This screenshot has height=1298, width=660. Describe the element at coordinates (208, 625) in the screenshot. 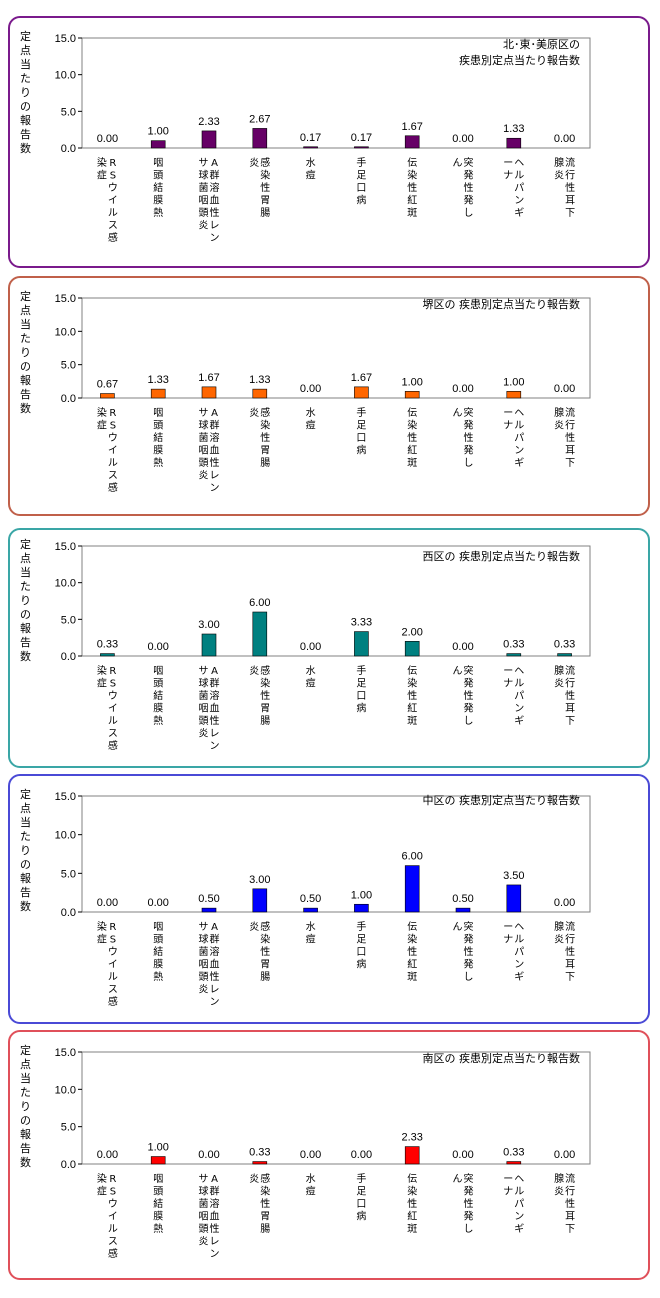

I see `data-label: 3.00` at that location.